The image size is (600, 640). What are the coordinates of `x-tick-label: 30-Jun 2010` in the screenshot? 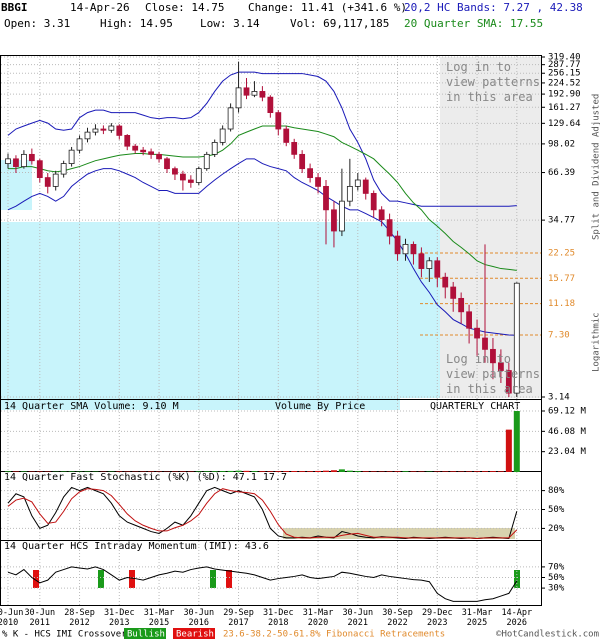 It's located at (12, 618).